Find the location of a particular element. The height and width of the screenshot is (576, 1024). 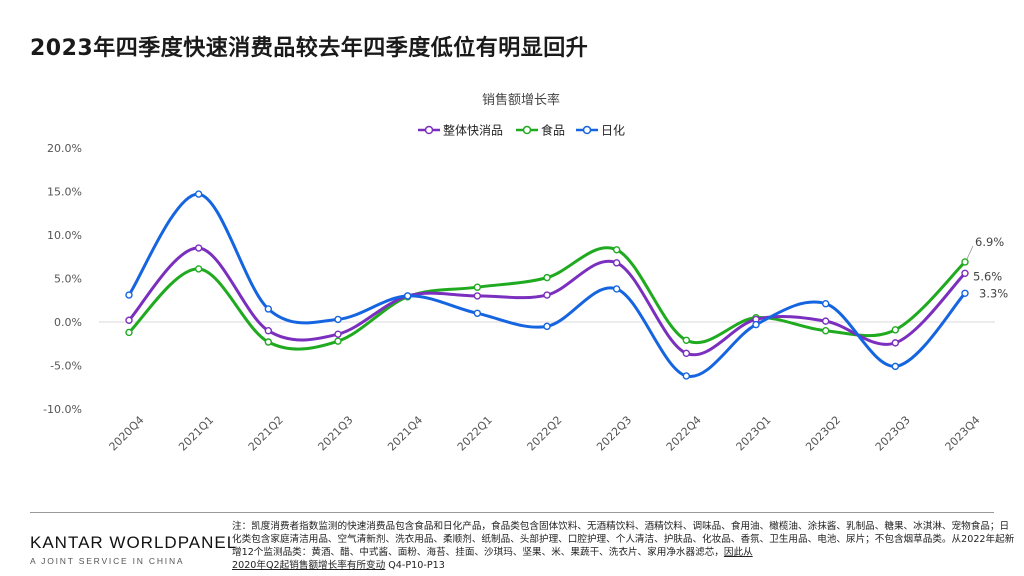

y-tick-label: 10.0% is located at coordinates (64, 235).